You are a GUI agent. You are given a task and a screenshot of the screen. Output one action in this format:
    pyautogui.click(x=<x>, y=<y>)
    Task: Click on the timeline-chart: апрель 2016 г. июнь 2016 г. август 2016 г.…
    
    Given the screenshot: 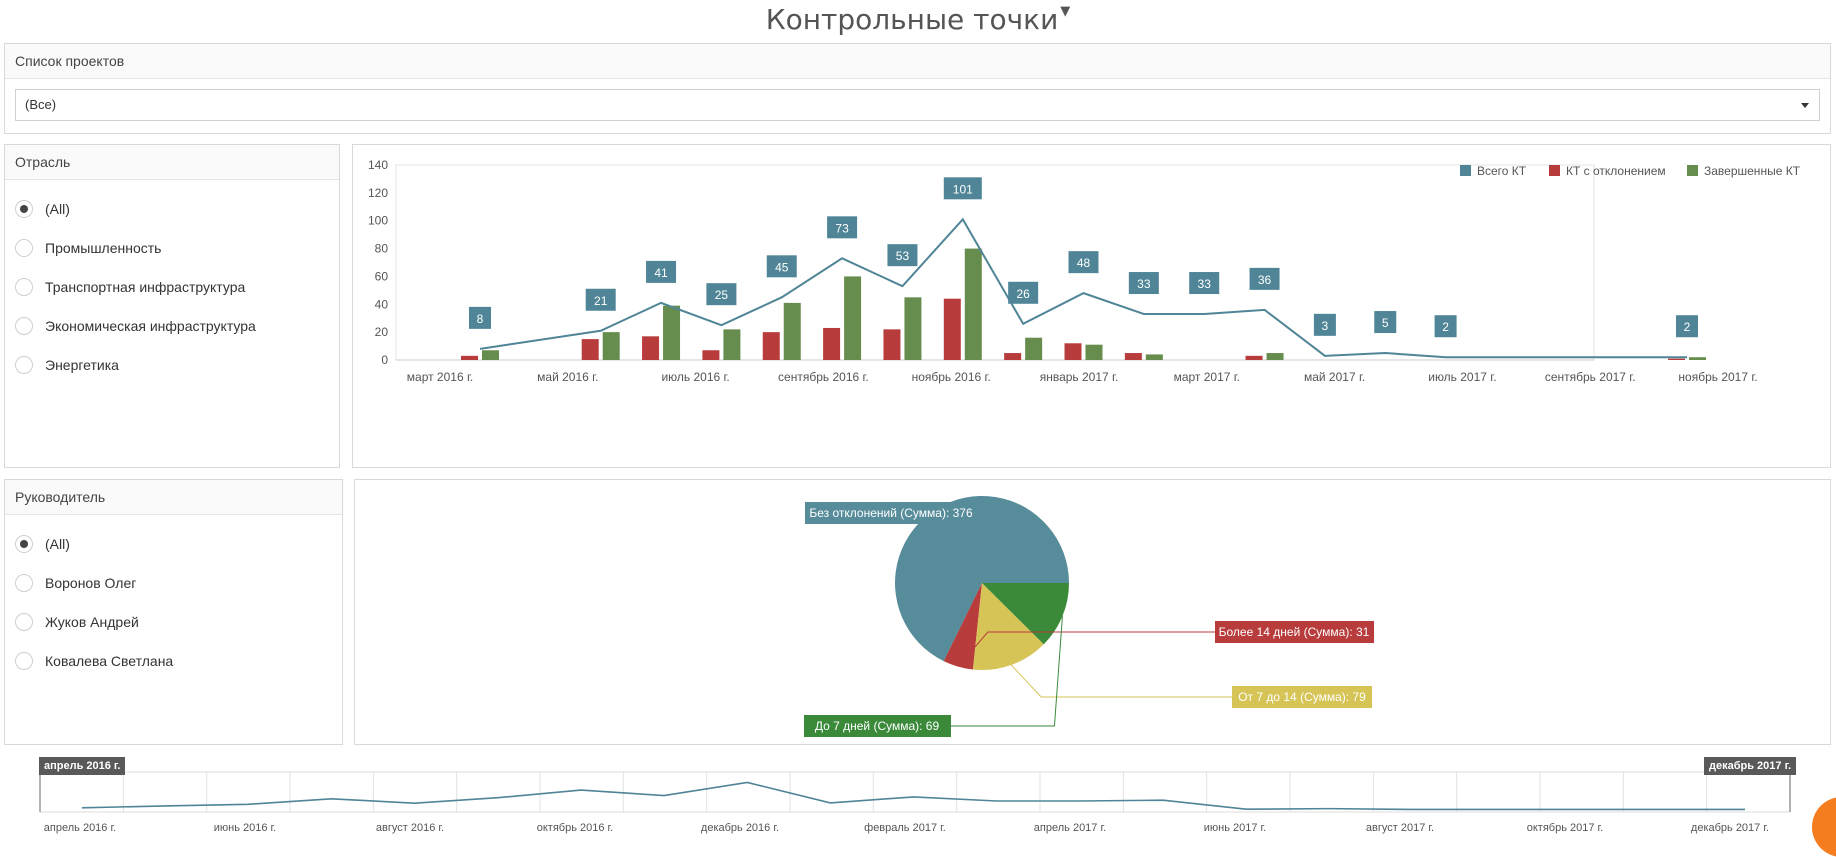 What is the action you would take?
    pyautogui.click(x=918, y=797)
    